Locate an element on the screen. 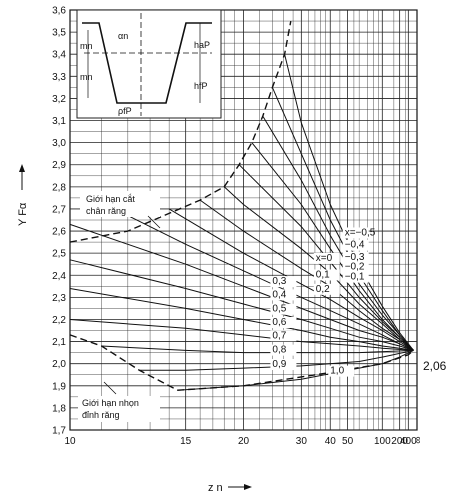  series-label: 0,9 is located at coordinates (279, 364).